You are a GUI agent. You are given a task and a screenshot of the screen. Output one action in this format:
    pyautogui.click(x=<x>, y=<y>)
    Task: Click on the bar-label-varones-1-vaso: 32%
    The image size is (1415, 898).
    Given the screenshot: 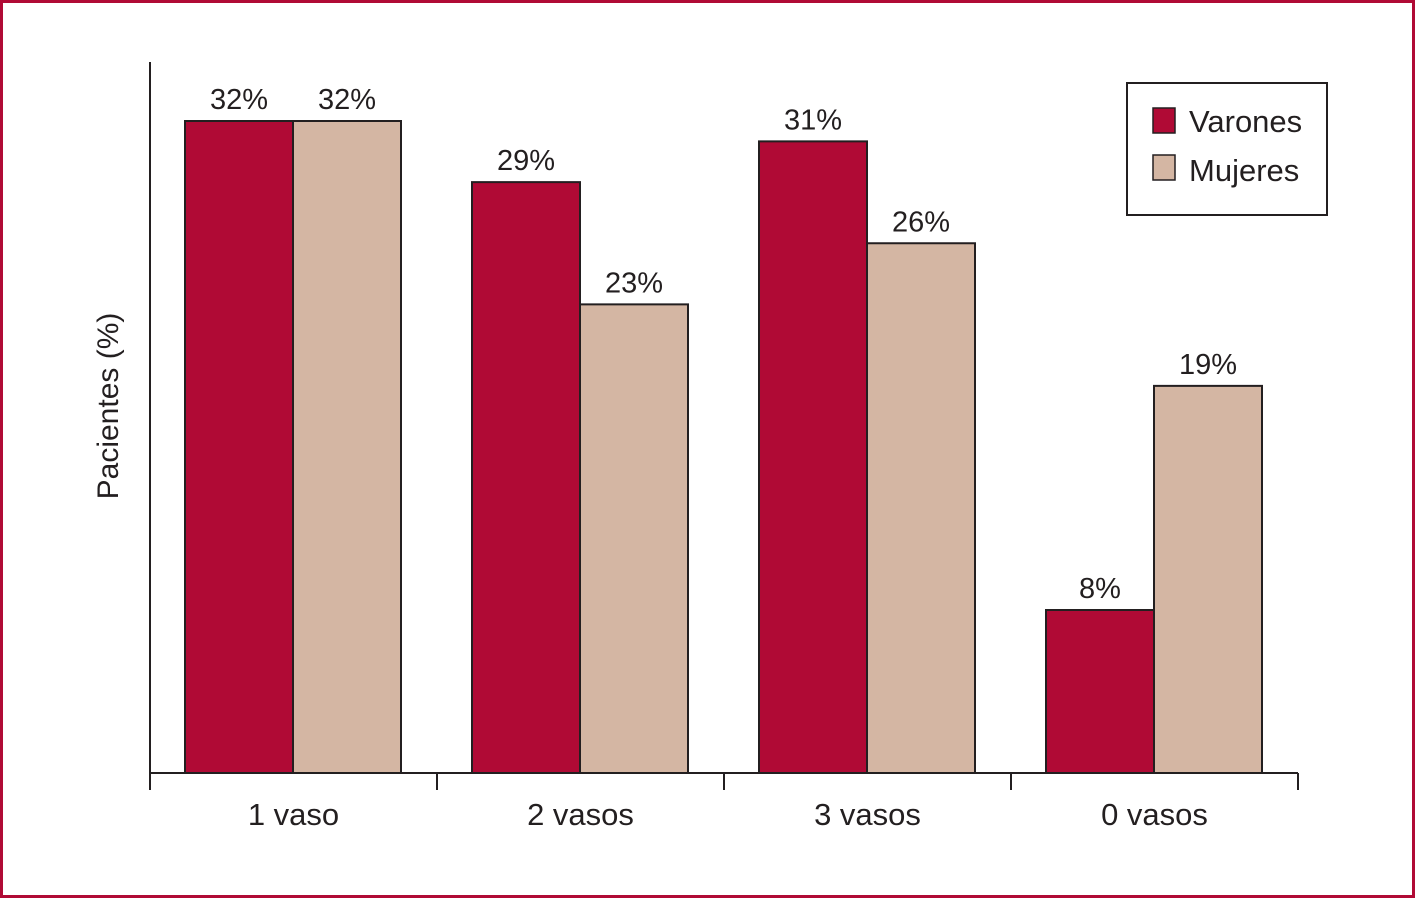 What is the action you would take?
    pyautogui.click(x=239, y=100)
    